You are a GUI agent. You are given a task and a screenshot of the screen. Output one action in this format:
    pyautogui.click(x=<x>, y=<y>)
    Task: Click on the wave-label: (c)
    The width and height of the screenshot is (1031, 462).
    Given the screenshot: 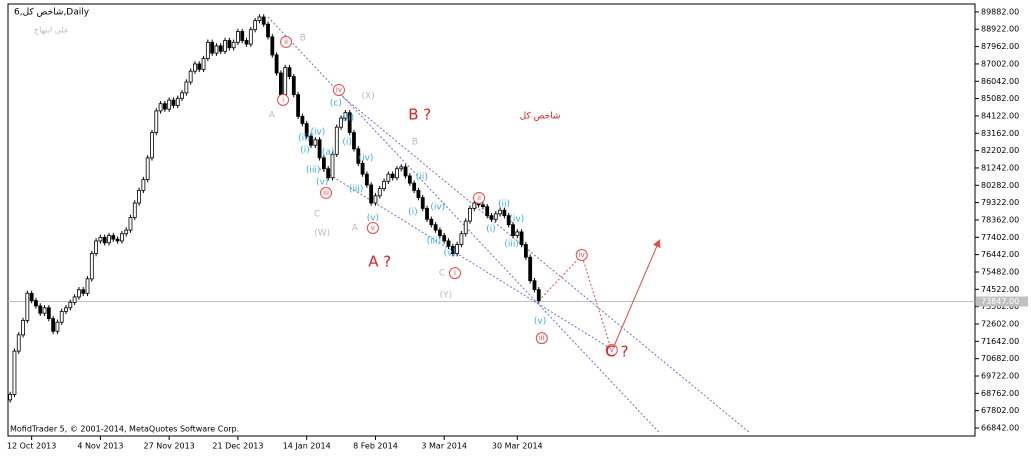 What is the action you would take?
    pyautogui.click(x=336, y=103)
    